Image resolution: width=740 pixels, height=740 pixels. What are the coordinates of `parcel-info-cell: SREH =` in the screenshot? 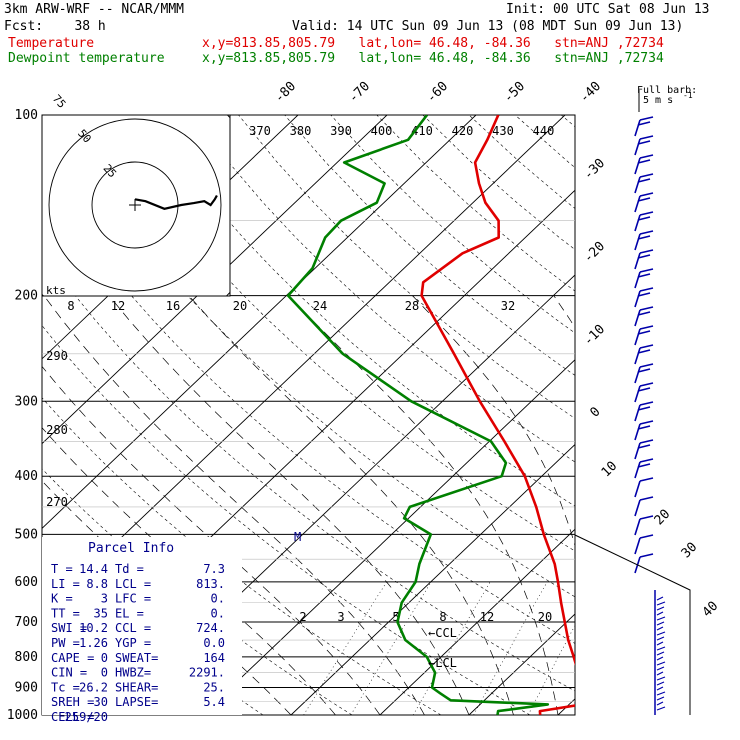 It's located at (72, 702).